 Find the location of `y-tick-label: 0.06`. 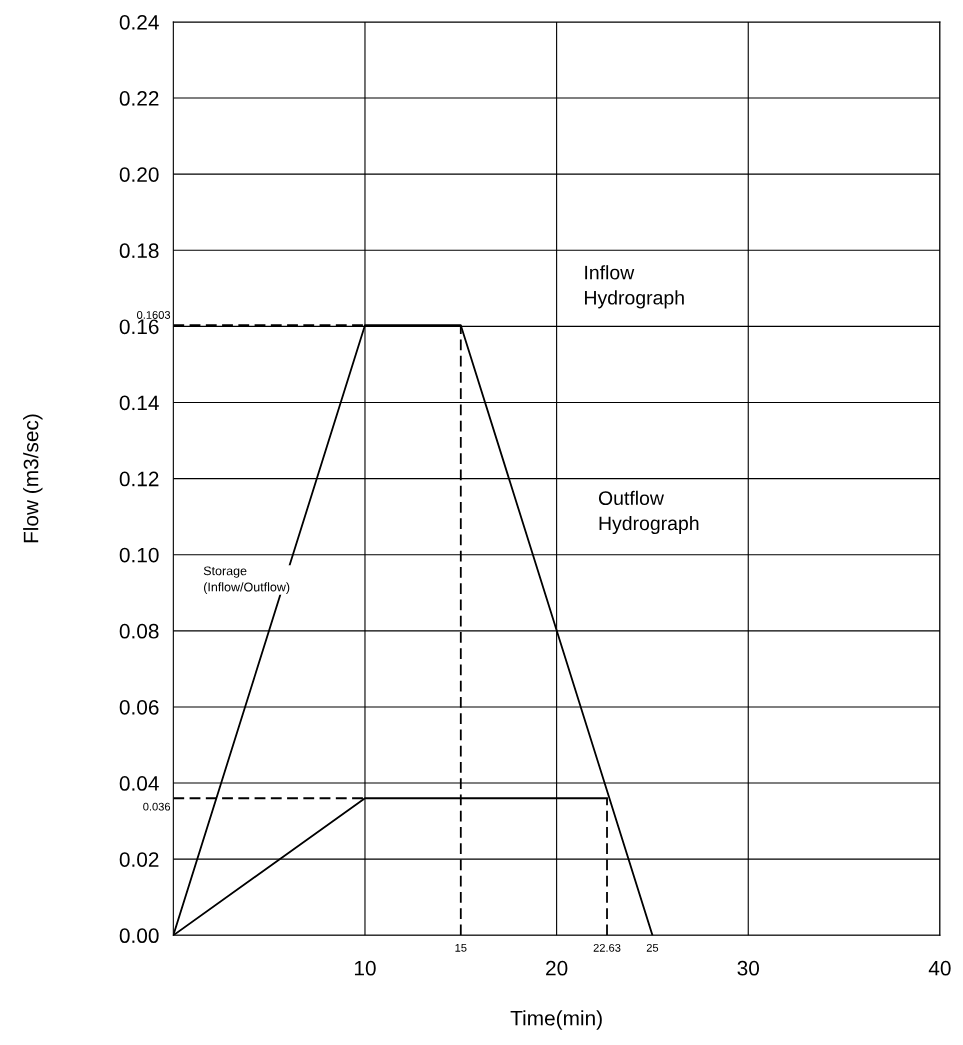

y-tick-label: 0.06 is located at coordinates (139, 707).